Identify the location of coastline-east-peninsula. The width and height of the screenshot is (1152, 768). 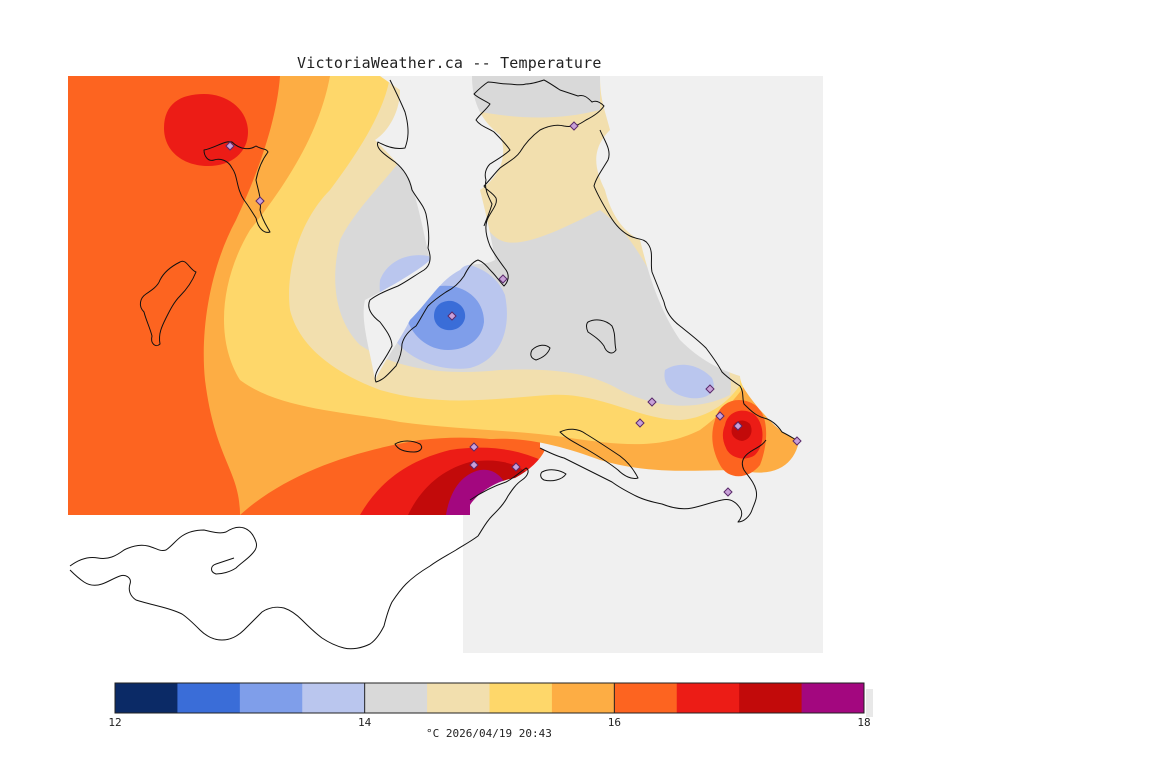
(697, 286).